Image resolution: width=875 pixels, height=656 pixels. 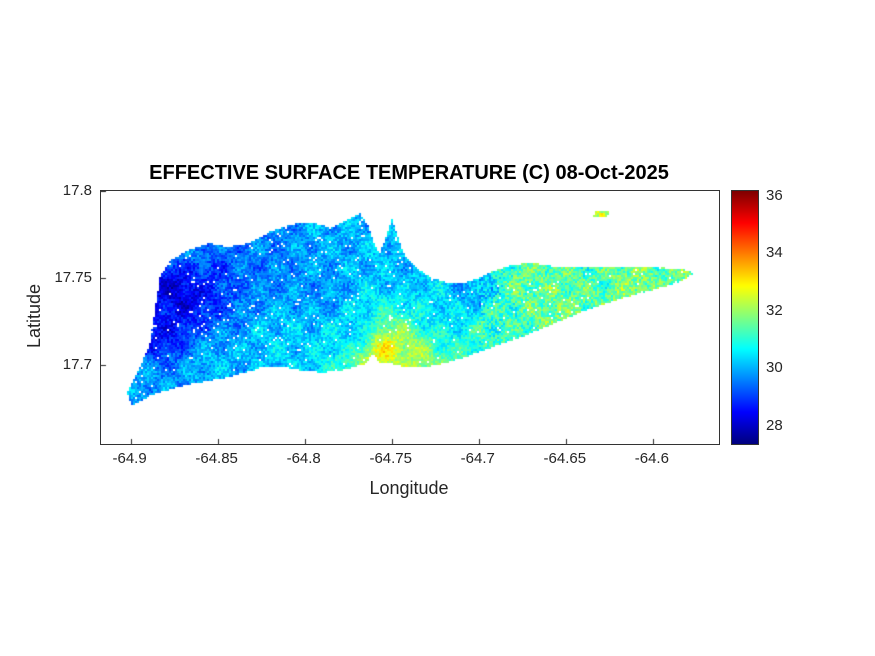 I want to click on y-tick-label: 17.7, so click(x=77, y=365).